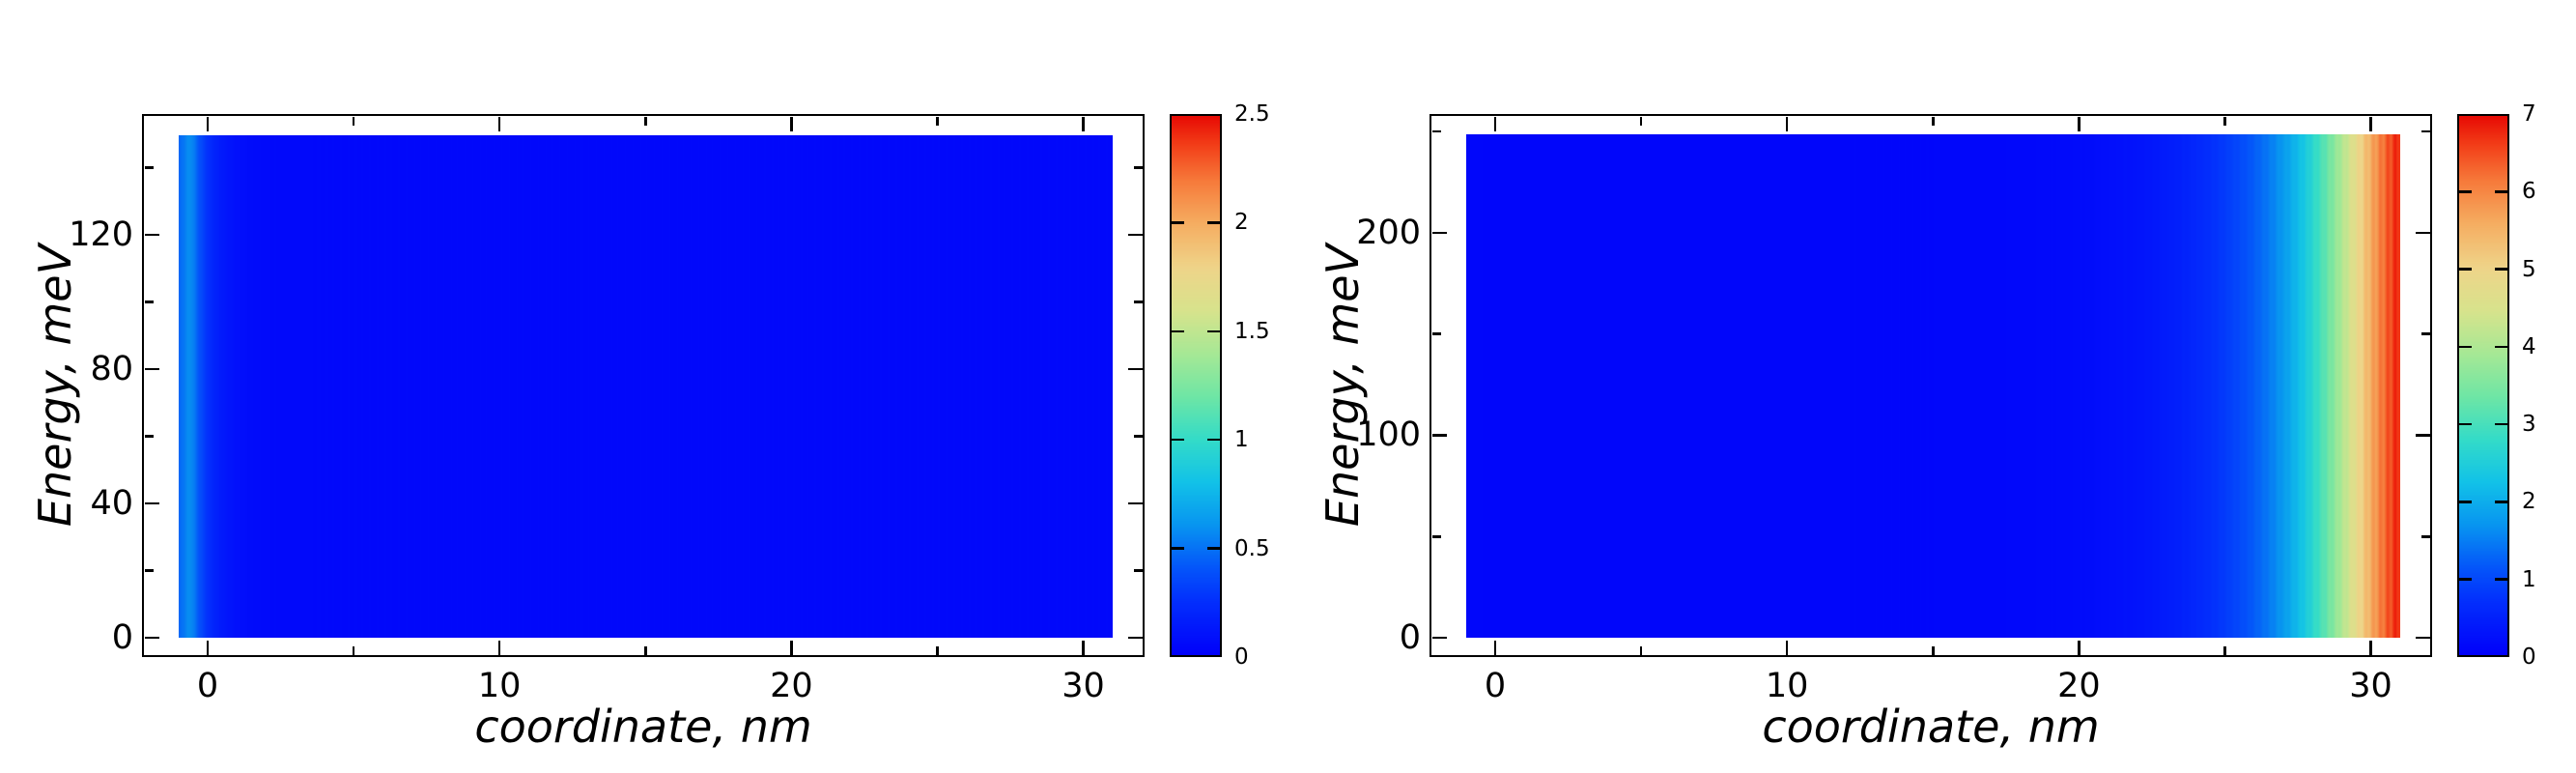 The height and width of the screenshot is (773, 2576). I want to click on y-tick-label: 120, so click(101, 235).